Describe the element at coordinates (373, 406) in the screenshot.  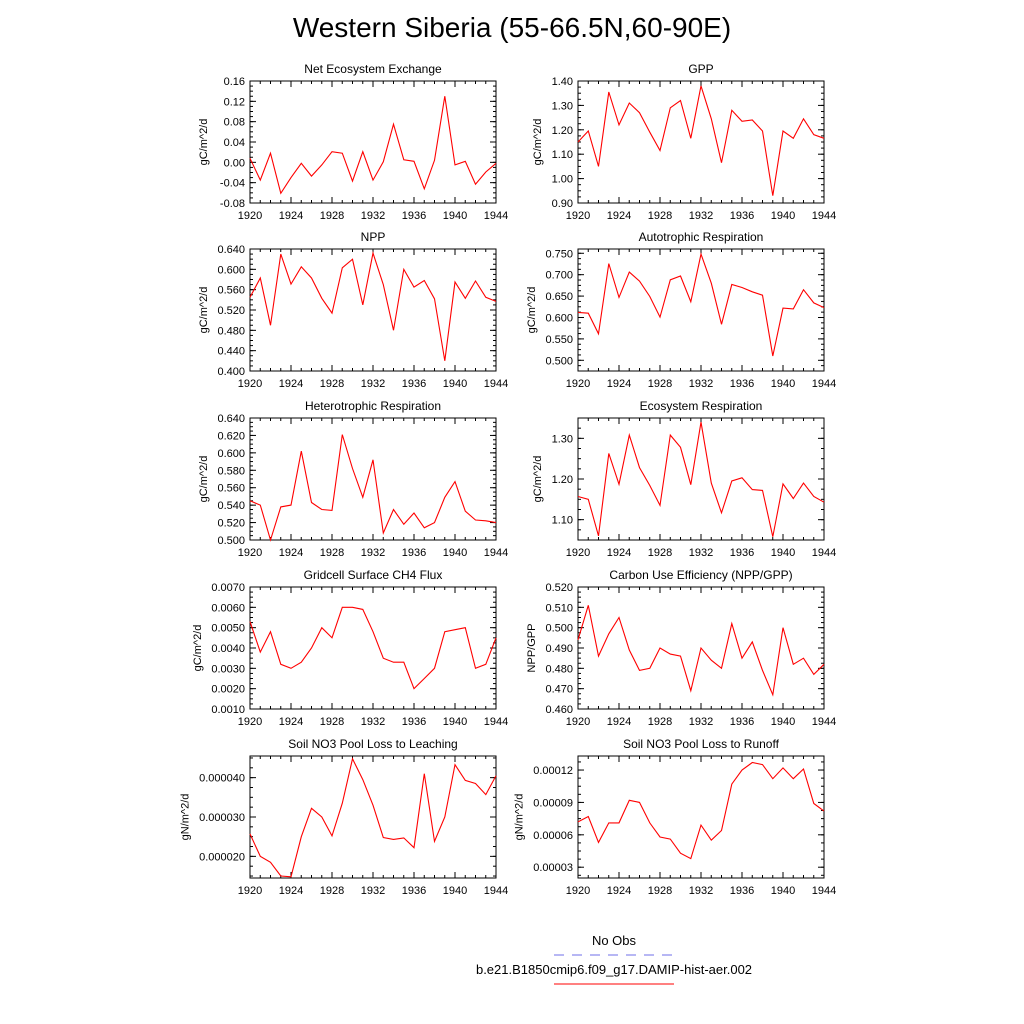
I see `chart-title: Heterotrophic Respiration` at that location.